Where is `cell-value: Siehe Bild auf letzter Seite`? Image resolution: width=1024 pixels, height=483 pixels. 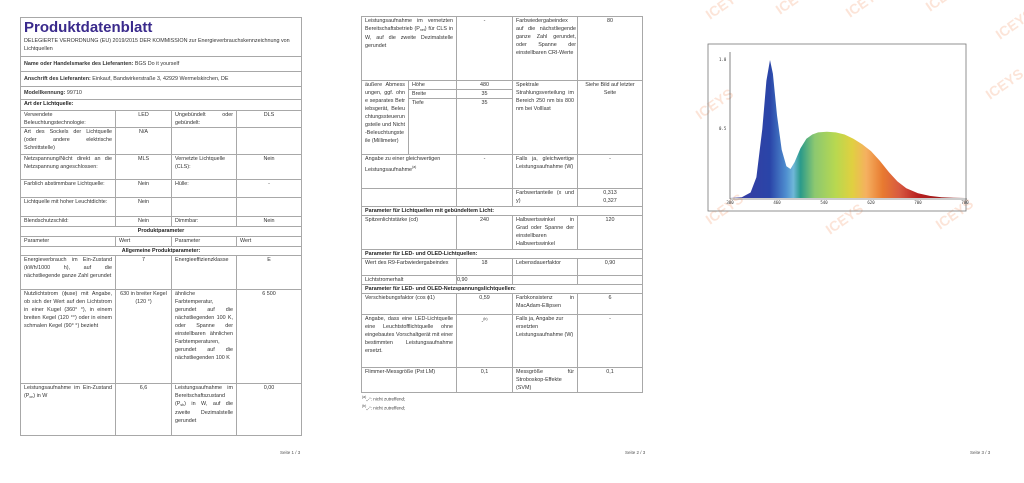 cell-value: Siehe Bild auf letzter Seite is located at coordinates (610, 117).